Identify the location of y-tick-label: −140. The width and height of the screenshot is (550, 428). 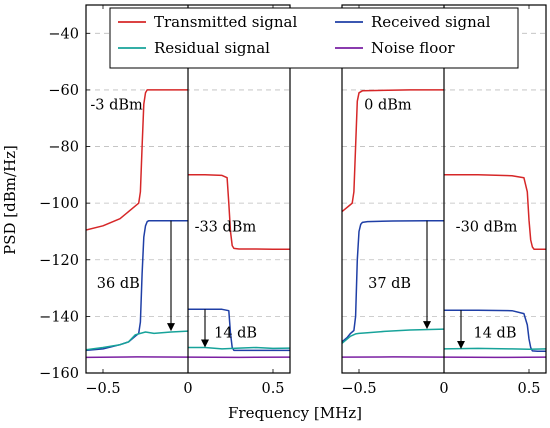
(59, 317).